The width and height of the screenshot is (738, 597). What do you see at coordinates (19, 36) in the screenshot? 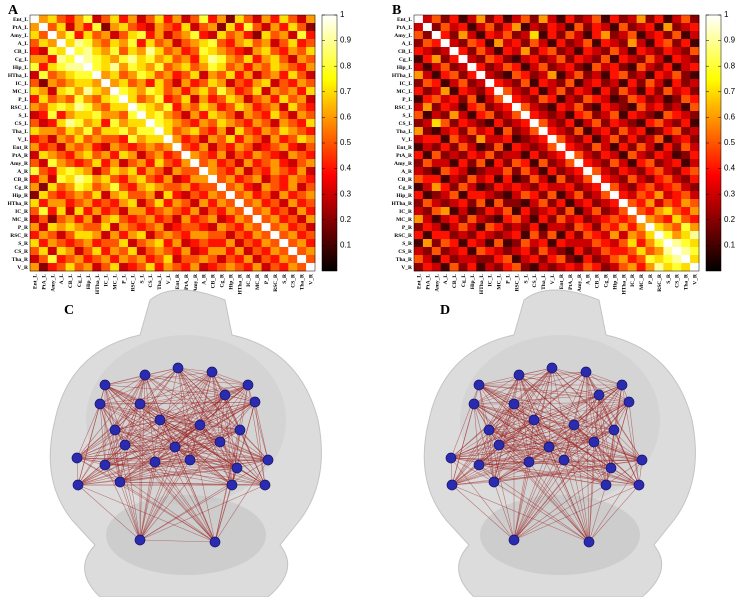
I see `y-tick-label: Amy_L` at bounding box center [19, 36].